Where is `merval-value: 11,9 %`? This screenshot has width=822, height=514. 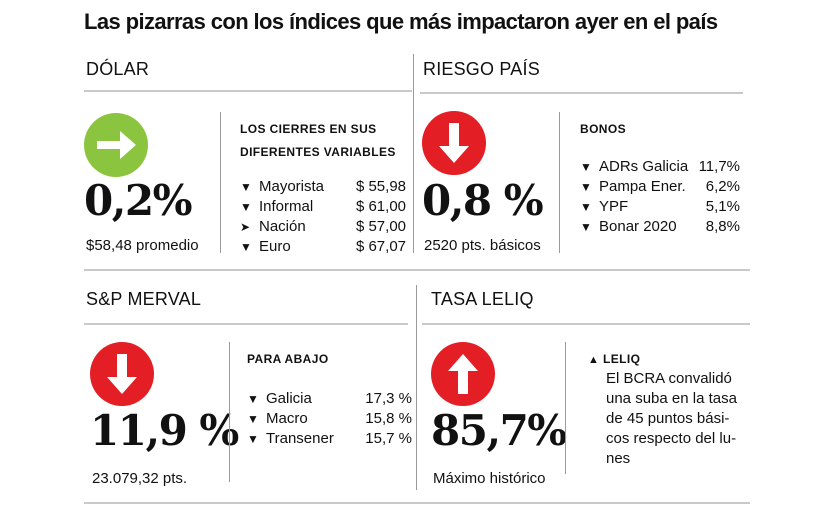 merval-value: 11,9 % is located at coordinates (164, 430).